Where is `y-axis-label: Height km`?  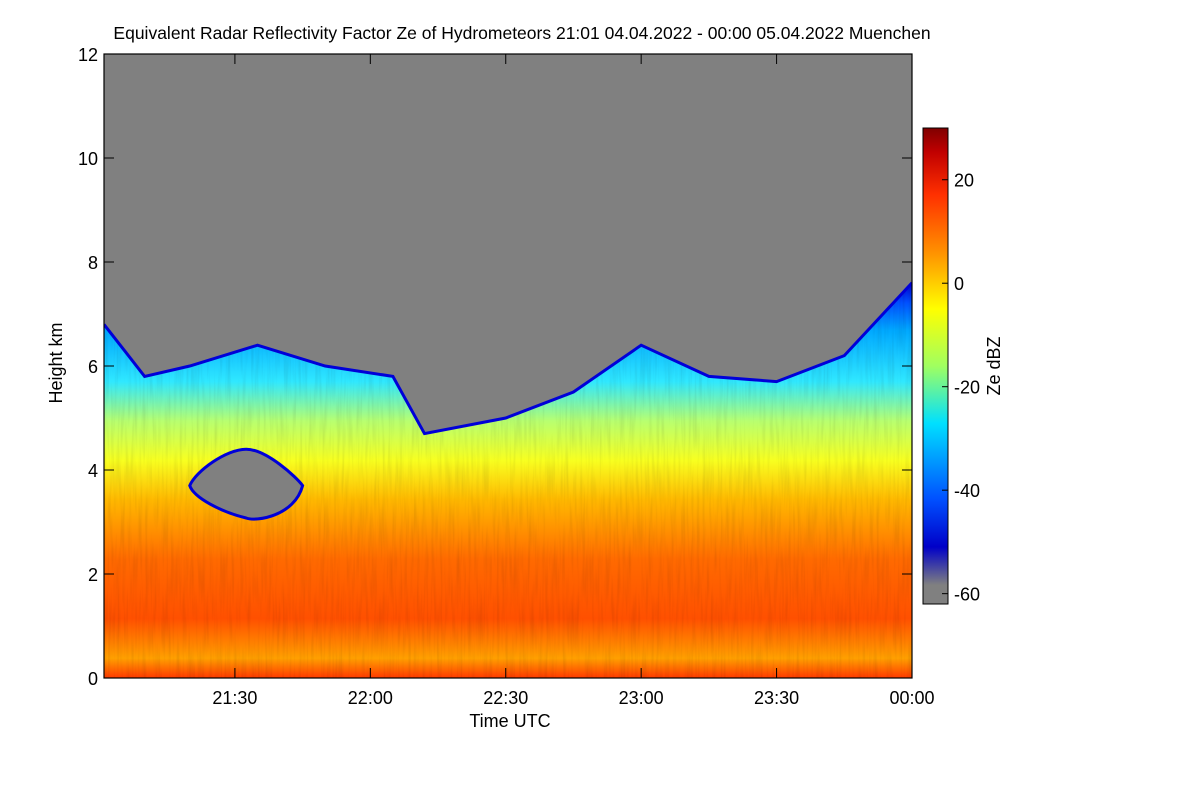
y-axis-label: Height km is located at coordinates (56, 362).